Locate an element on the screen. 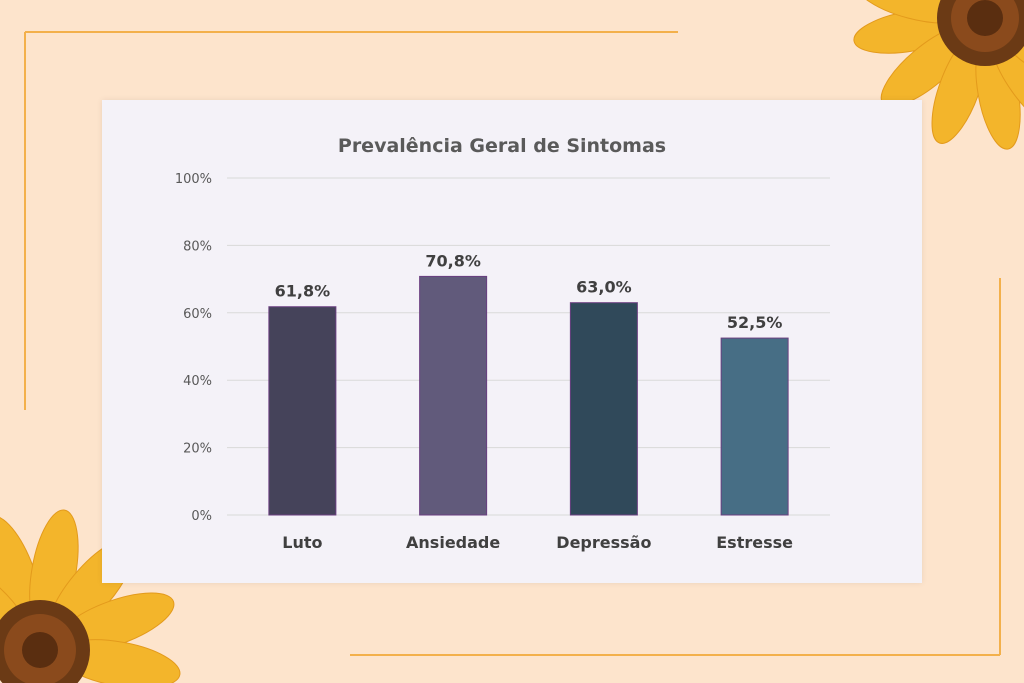  y-tick-label: 20% is located at coordinates (197, 449).